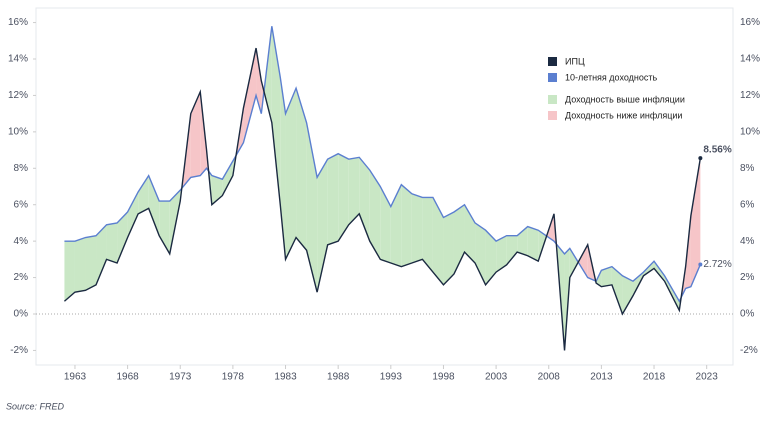  I want to click on legend-label: ИПЦ, so click(575, 61).